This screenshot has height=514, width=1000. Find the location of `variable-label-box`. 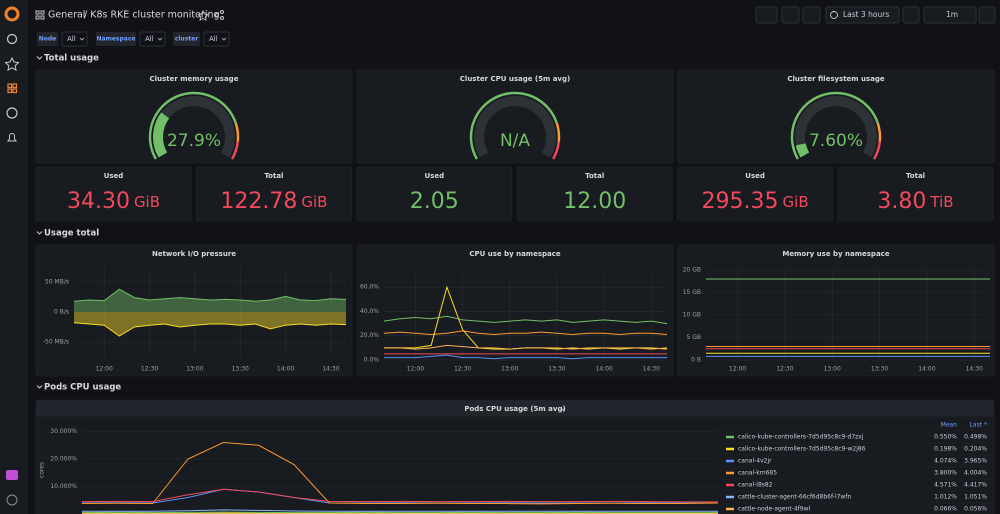

variable-label-box is located at coordinates (186, 39).